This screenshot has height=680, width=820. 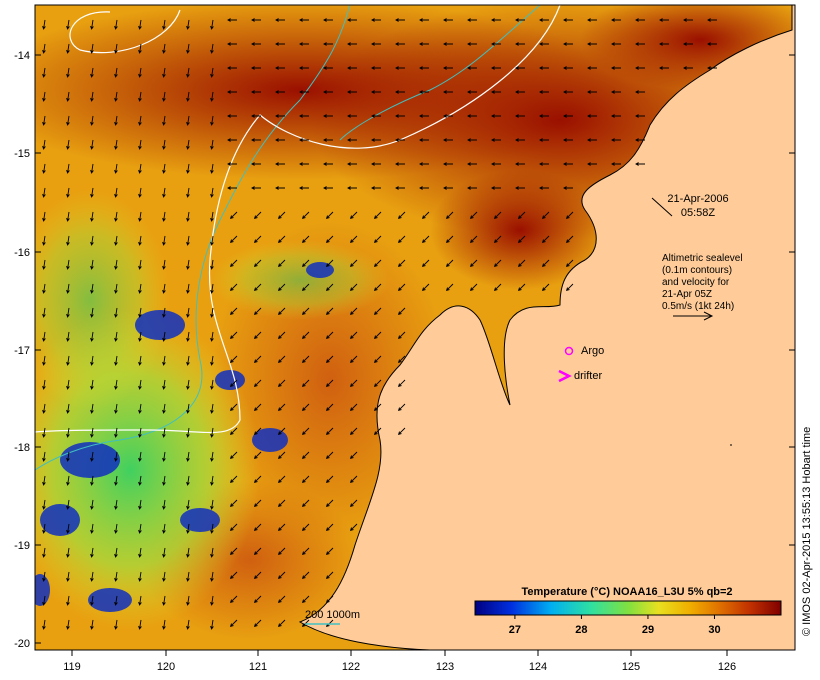 What do you see at coordinates (166, 667) in the screenshot?
I see `lon-tick-label: 120` at bounding box center [166, 667].